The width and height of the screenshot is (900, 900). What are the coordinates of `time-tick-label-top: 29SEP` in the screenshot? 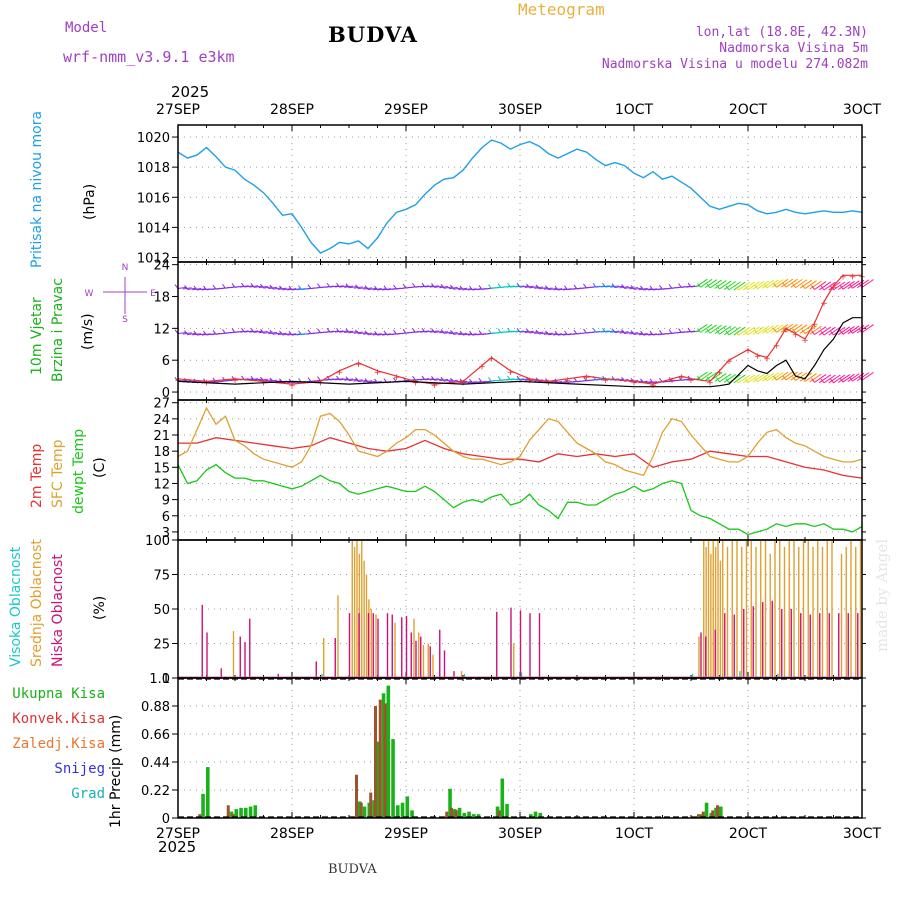 It's located at (406, 110).